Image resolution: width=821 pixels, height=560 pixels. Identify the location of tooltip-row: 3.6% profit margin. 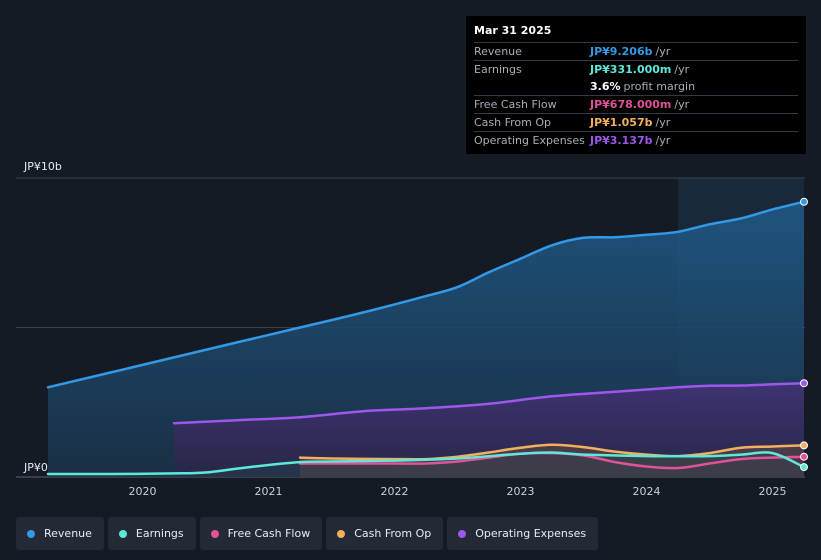
(636, 86).